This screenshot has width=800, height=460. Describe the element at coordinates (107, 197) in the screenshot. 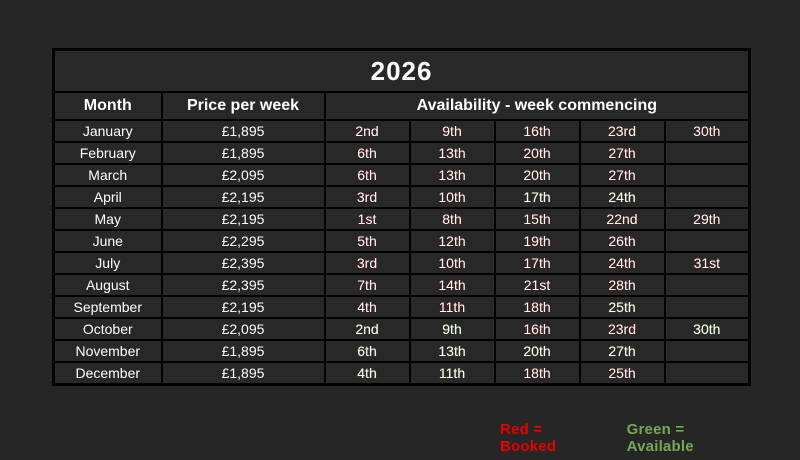

I see `month-cell: April` at that location.